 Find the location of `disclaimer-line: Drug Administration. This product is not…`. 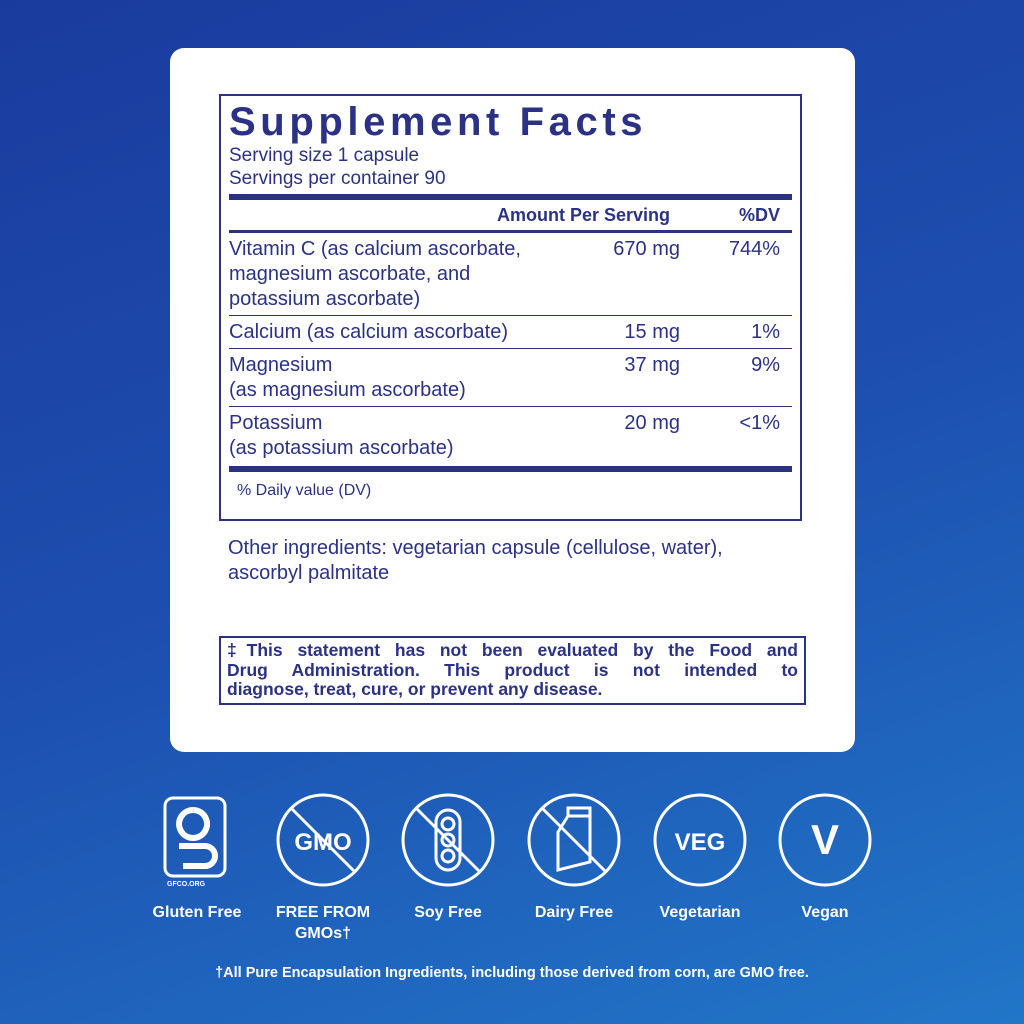

disclaimer-line: Drug Administration. This product is not… is located at coordinates (512, 669).